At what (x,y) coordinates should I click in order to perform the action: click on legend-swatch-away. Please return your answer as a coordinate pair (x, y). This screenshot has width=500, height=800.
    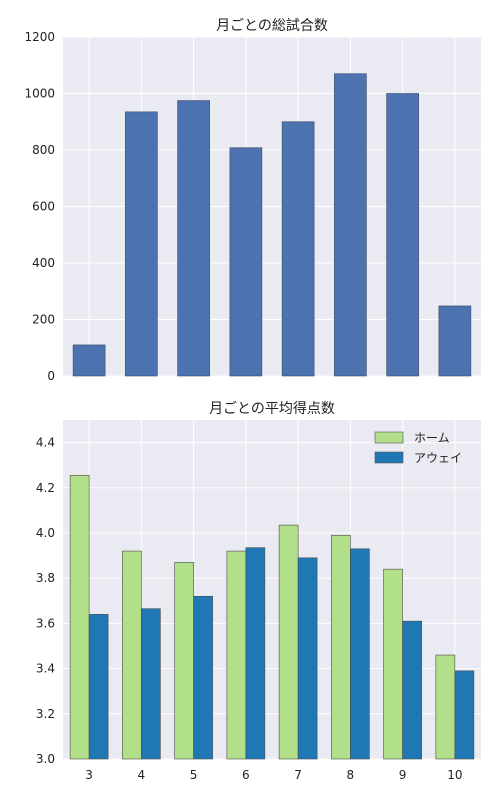
    Looking at the image, I should click on (389, 457).